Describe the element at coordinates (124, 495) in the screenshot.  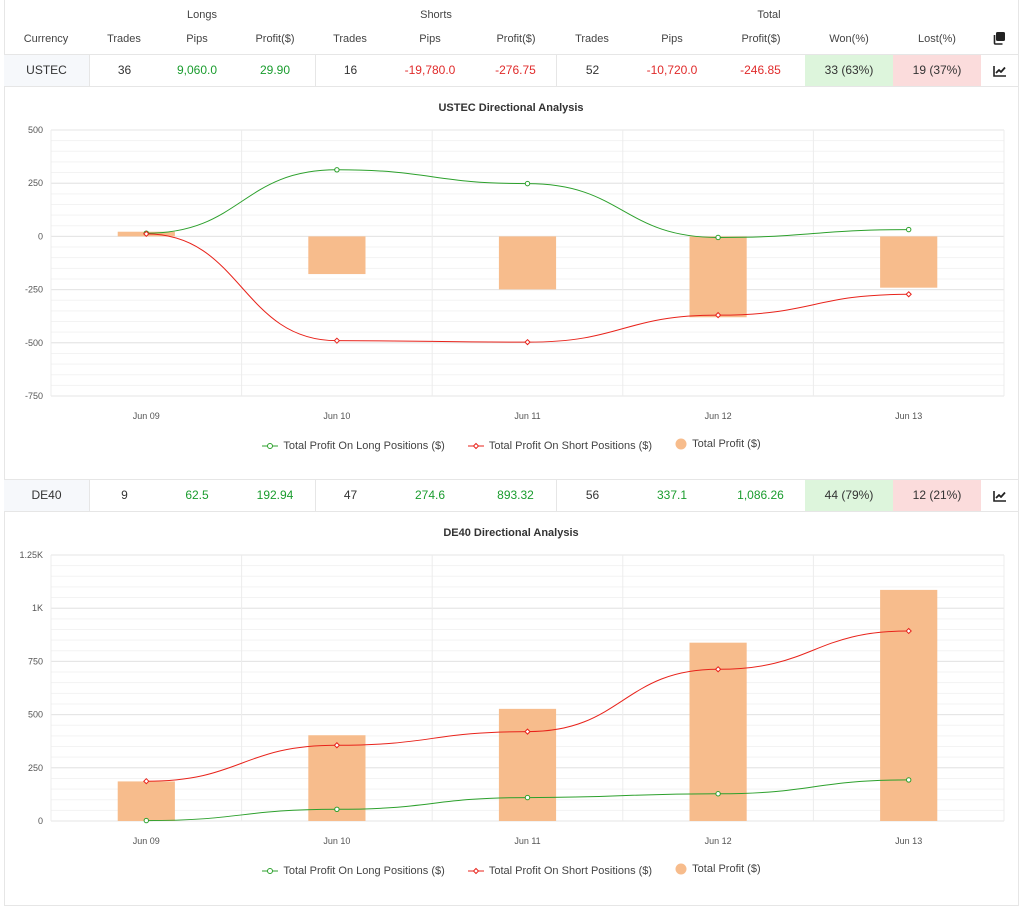
I see `long-trades-cell: 9` at that location.